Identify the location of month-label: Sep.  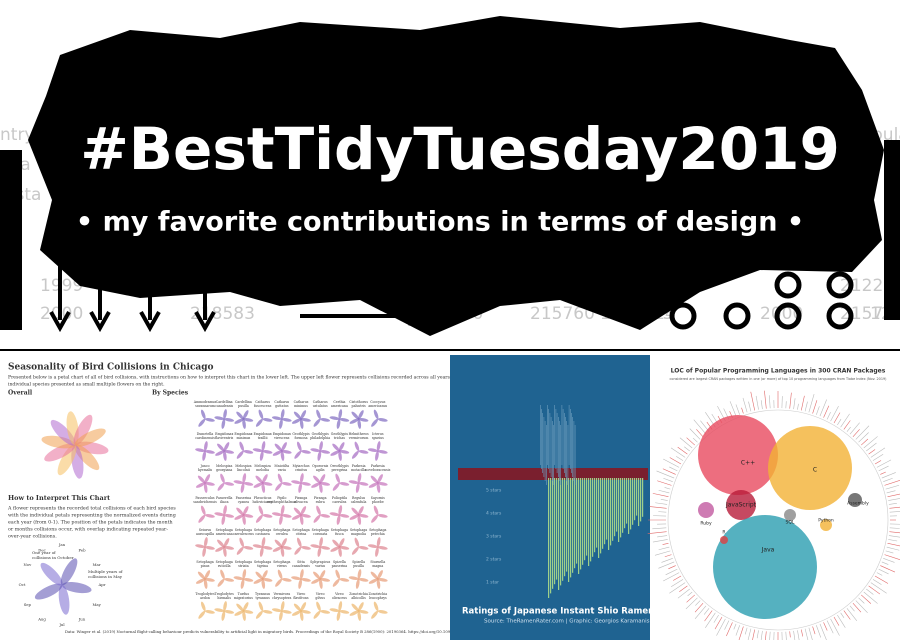
(28, 604).